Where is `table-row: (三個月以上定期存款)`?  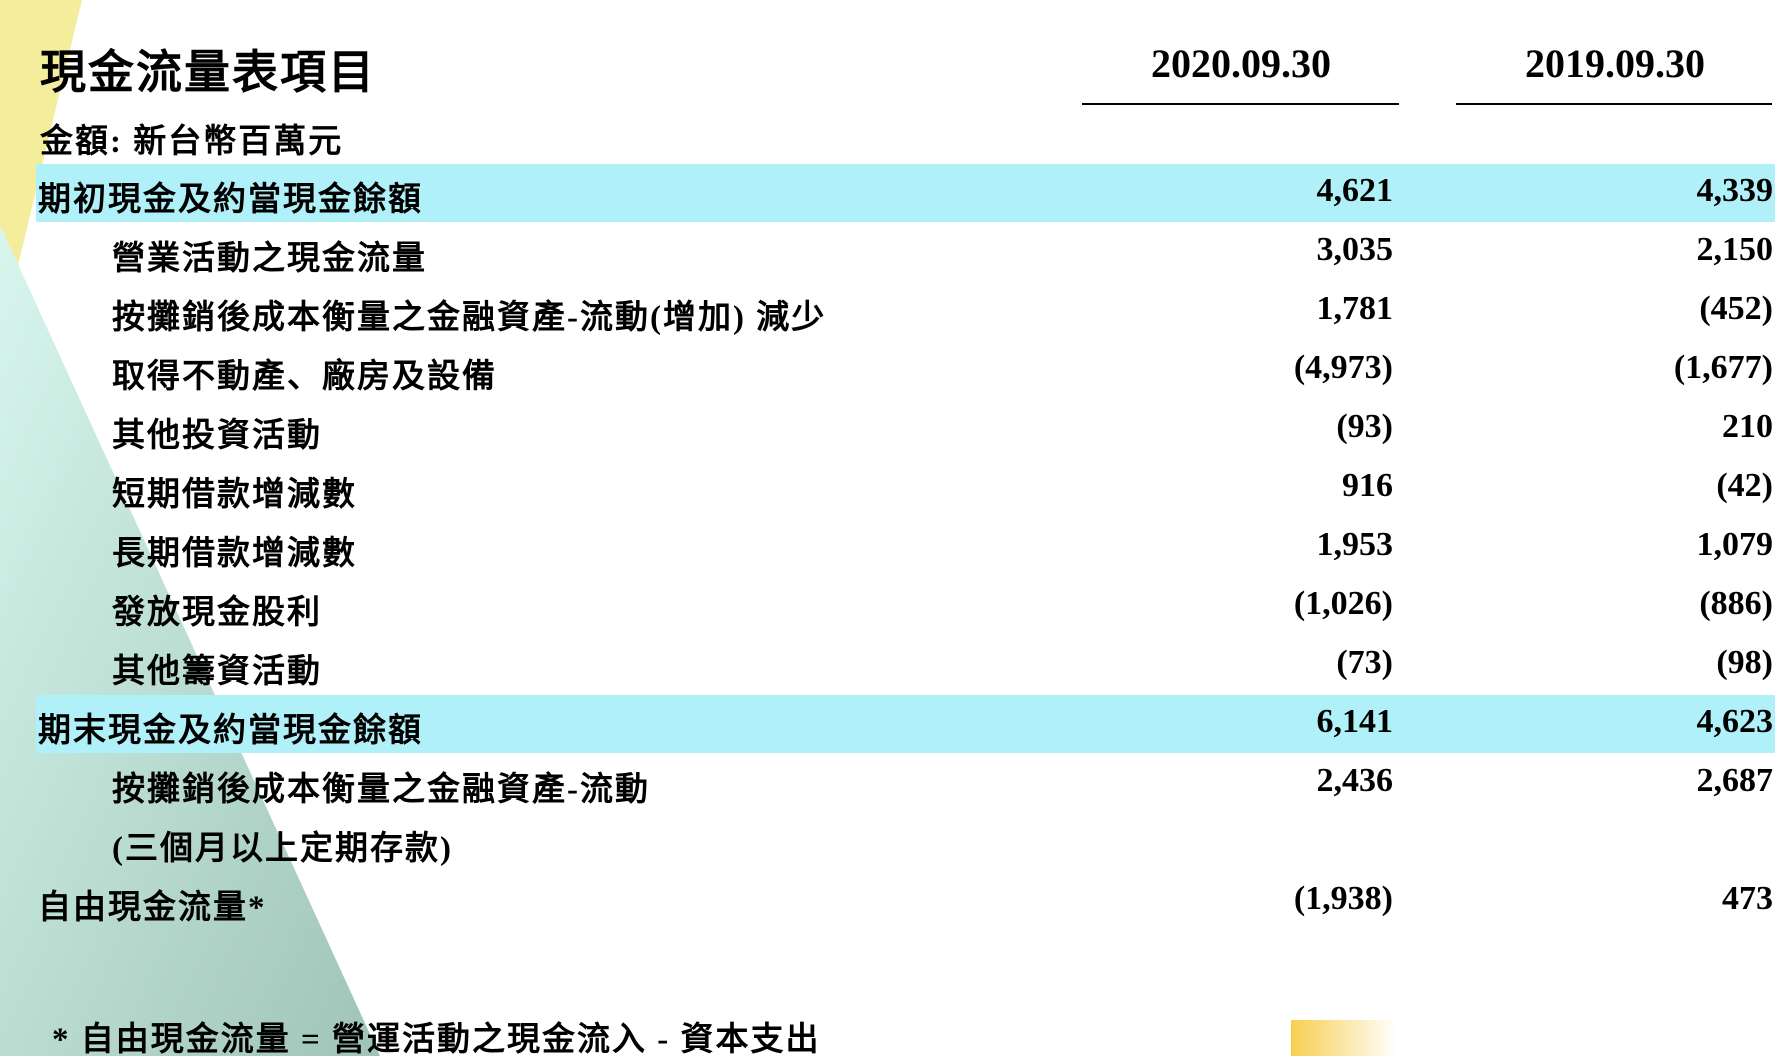
table-row: (三個月以上定期存款) is located at coordinates (890, 842).